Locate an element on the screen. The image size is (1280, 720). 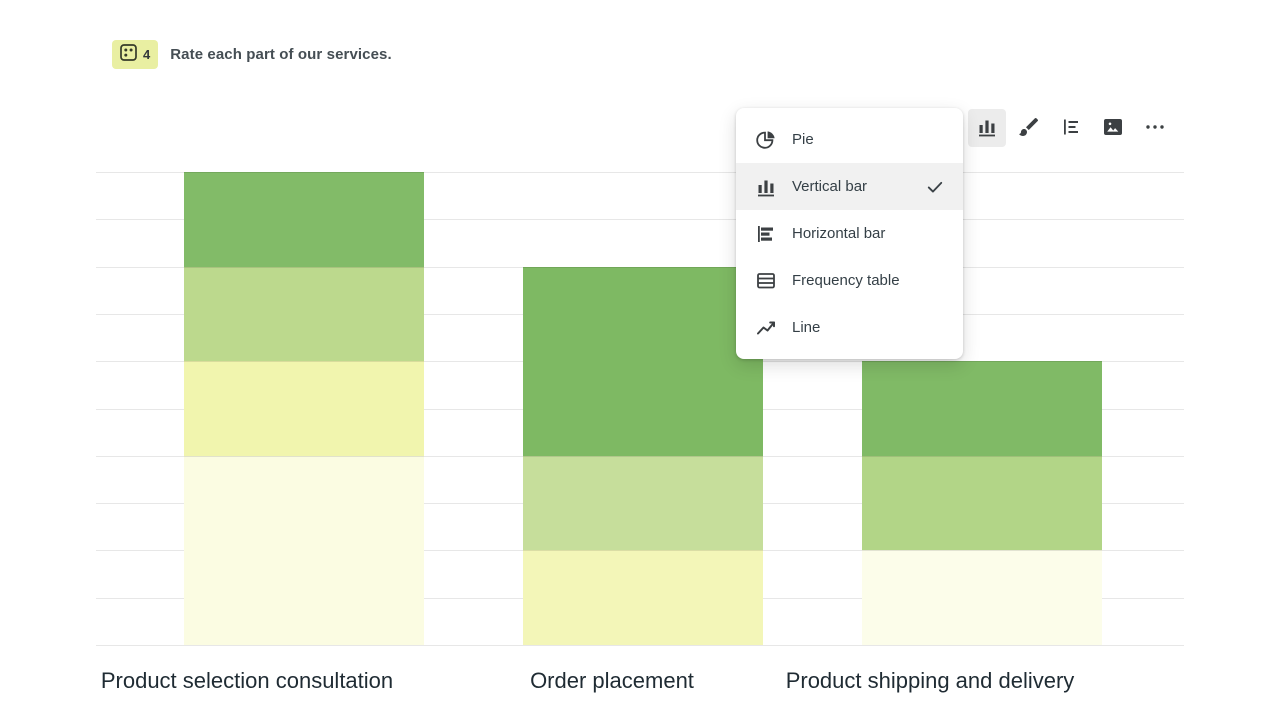
category-label-2: Order placement is located at coordinates (612, 680).